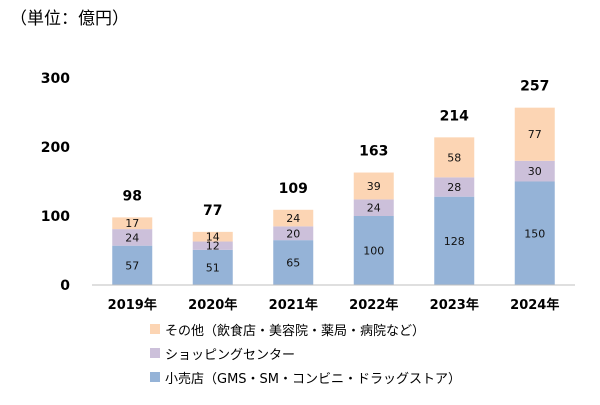 Image resolution: width=600 pixels, height=405 pixels. Describe the element at coordinates (155, 329) in the screenshot. I see `legend-swatch-other` at that location.